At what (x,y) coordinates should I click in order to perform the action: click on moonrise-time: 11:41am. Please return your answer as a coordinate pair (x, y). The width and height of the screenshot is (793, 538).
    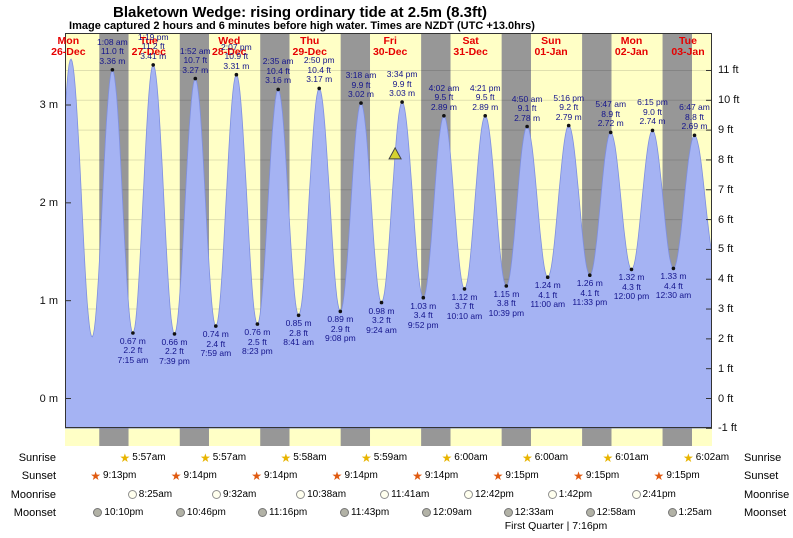
    Looking at the image, I should click on (410, 494).